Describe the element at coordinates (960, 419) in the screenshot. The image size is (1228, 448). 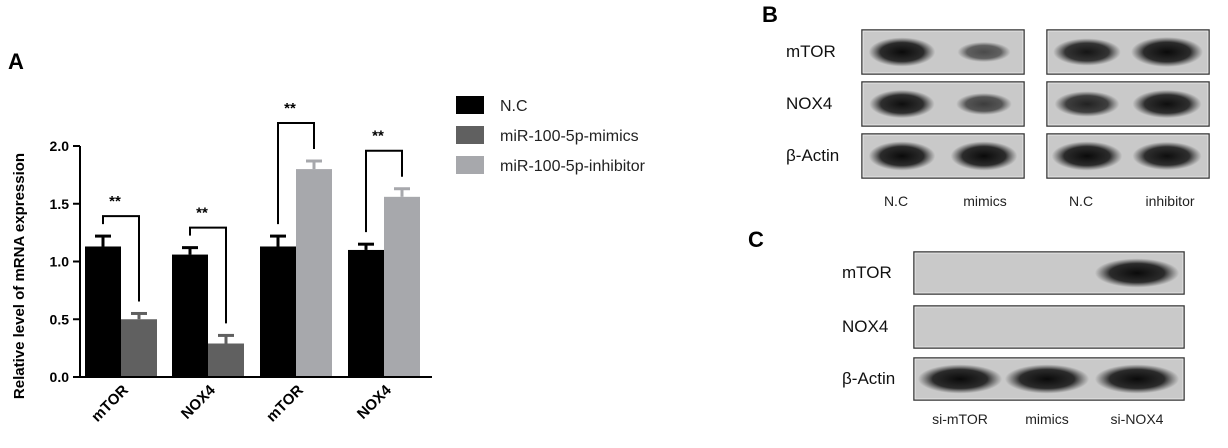
I see `blot-lane-label: si-mTOR` at that location.